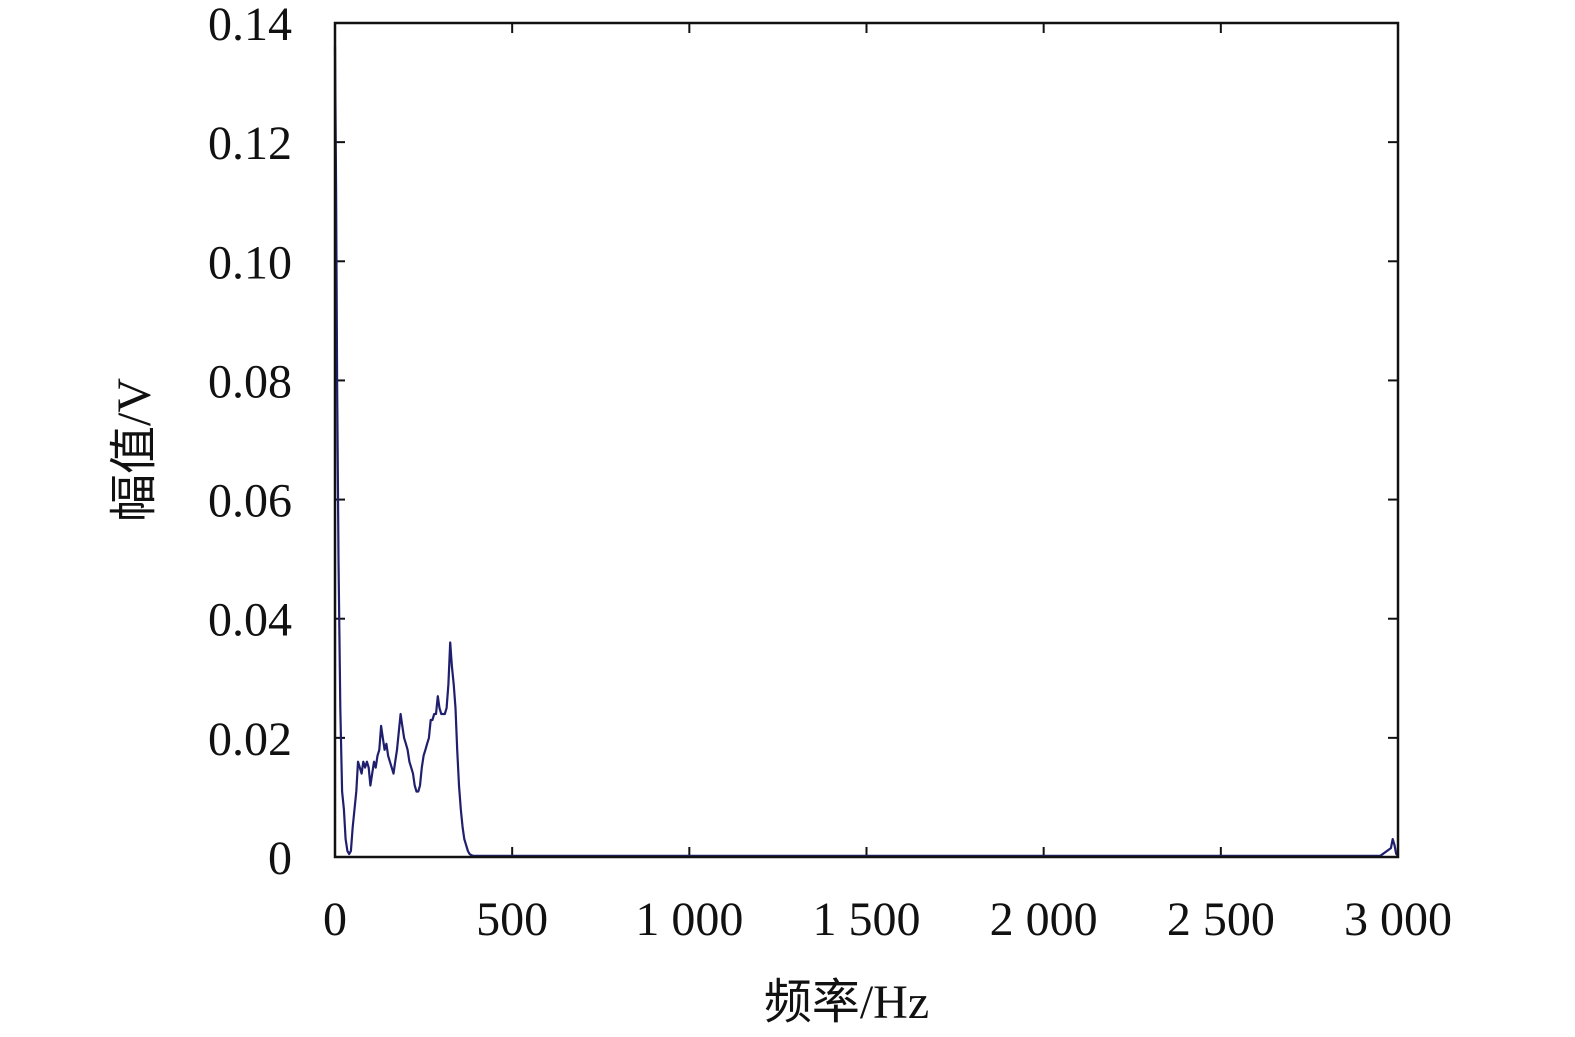 The image size is (1575, 1037). I want to click on x-axis-title: 频率/Hz, so click(846, 1002).